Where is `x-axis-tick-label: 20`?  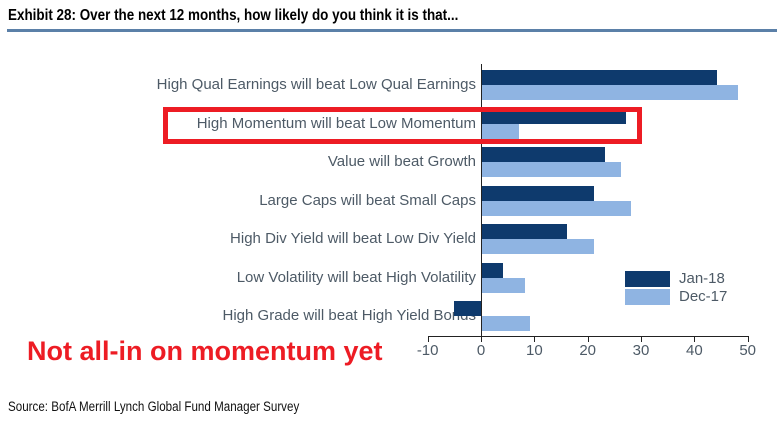
x-axis-tick-label: 20 is located at coordinates (587, 350).